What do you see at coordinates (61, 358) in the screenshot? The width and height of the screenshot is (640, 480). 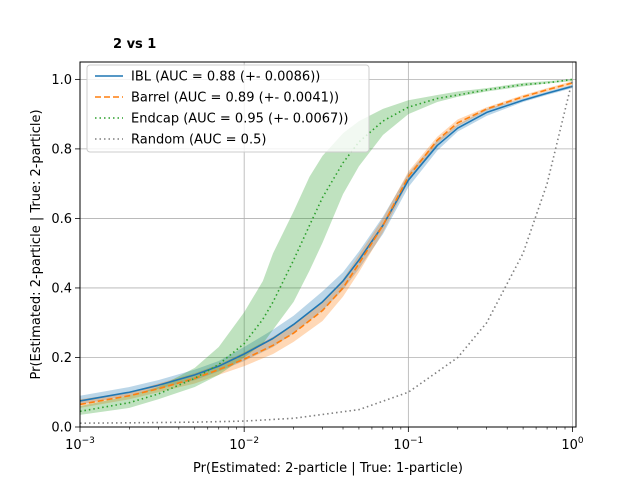 I see `y-tick-label: 0.2` at bounding box center [61, 358].